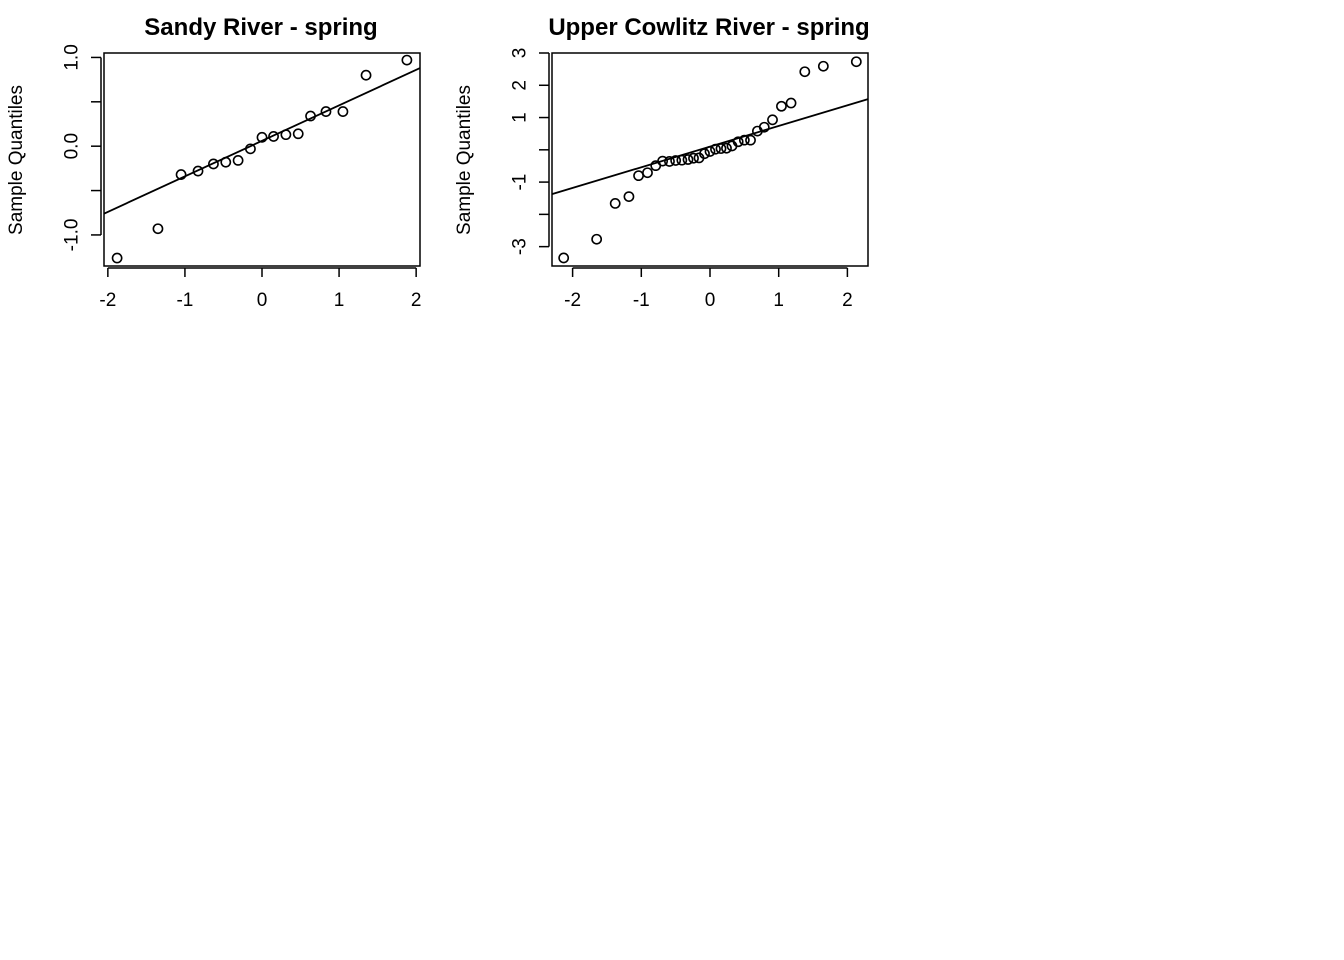  I want to click on y-tick-label: 1, so click(520, 117).